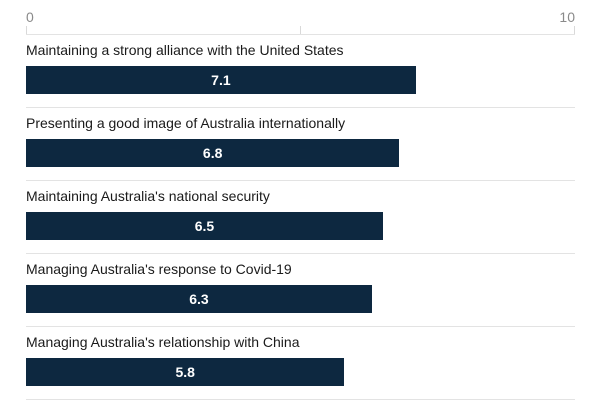 This screenshot has width=600, height=400. I want to click on x-tick-label-min: 0, so click(30, 17).